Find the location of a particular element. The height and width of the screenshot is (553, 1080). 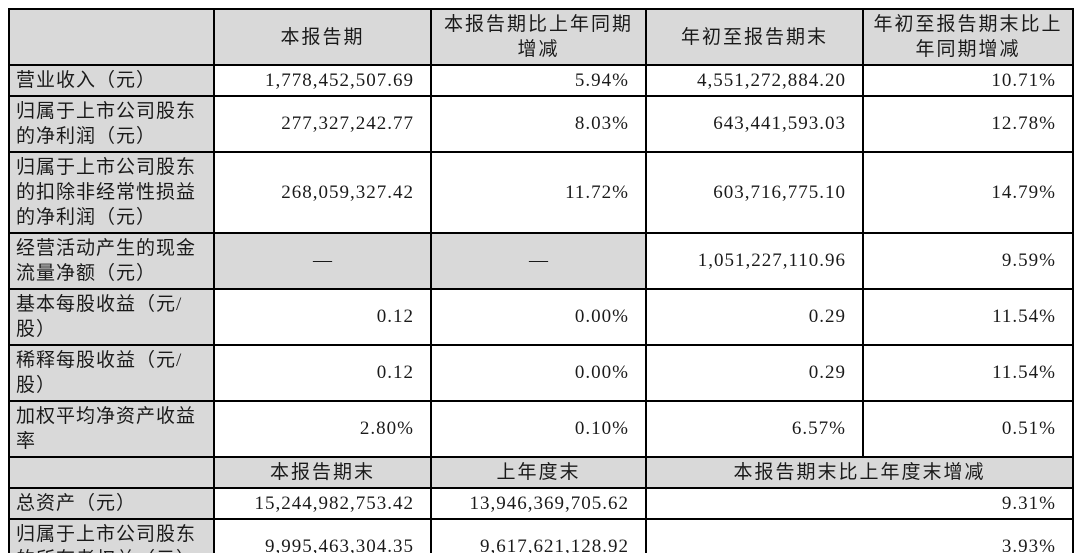

row-label-operating-revenue: 营业收入（元） is located at coordinates (111, 80).